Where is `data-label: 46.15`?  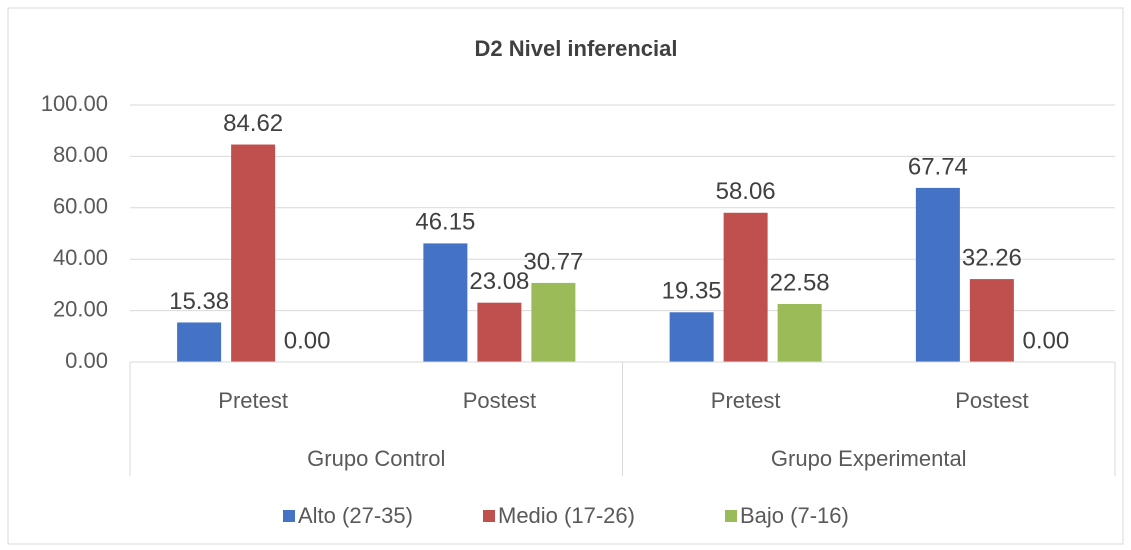
data-label: 46.15 is located at coordinates (445, 222).